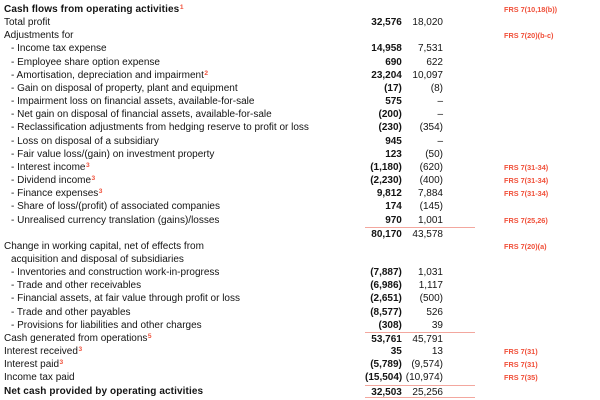 The image size is (600, 400). I want to click on amounts-cell: 945 –, so click(420, 141).